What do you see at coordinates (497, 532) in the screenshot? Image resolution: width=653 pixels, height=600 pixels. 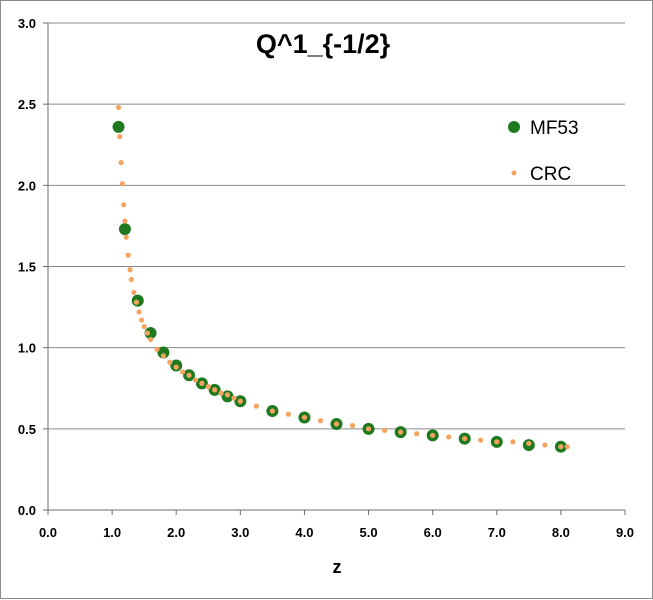 I see `x-tick-label: 7.0` at bounding box center [497, 532].